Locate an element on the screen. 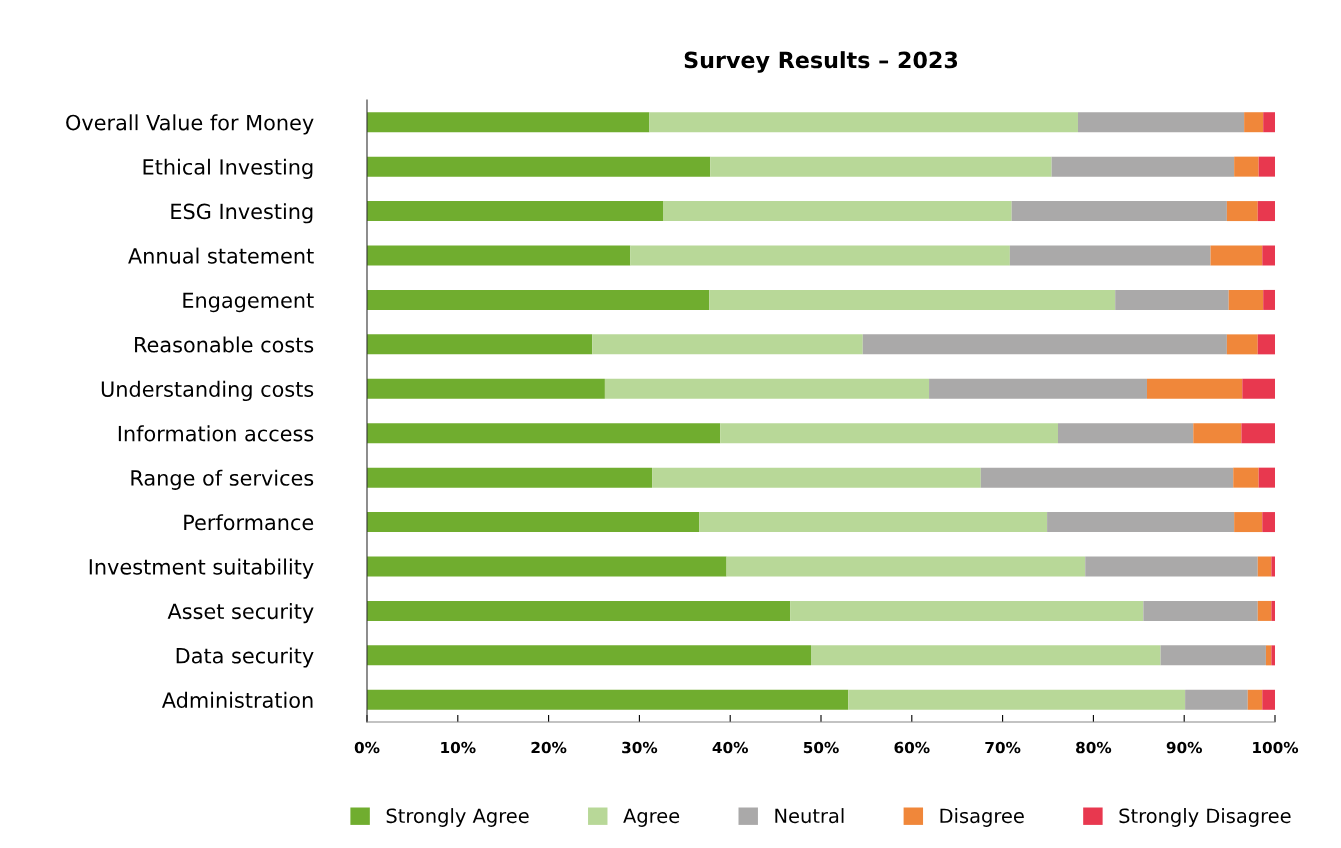 The image size is (1341, 848). x-tick-label: 30% is located at coordinates (640, 747).